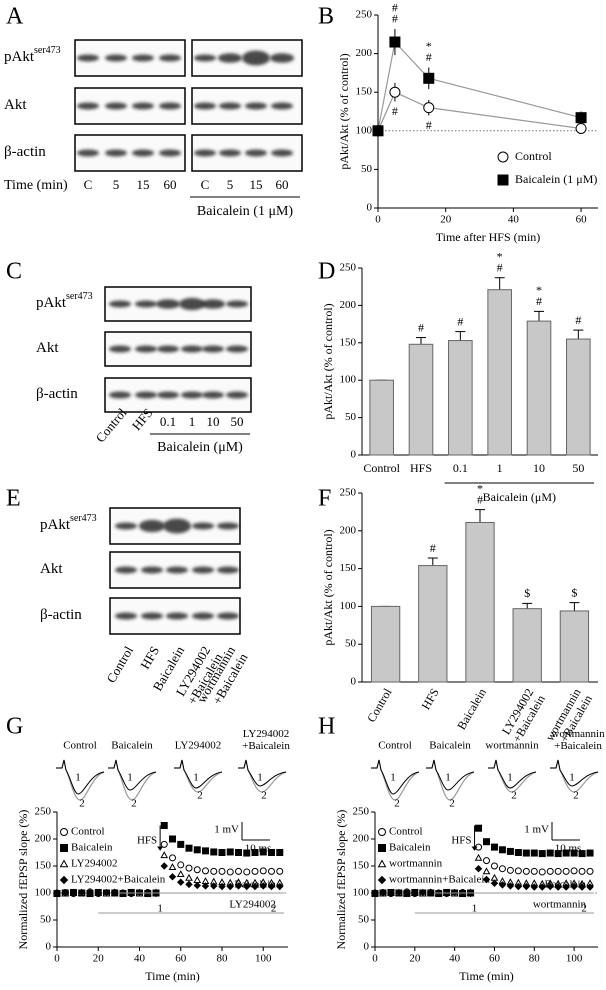 The image size is (606, 990). I want to click on blot-lane-label: 60, so click(170, 184).